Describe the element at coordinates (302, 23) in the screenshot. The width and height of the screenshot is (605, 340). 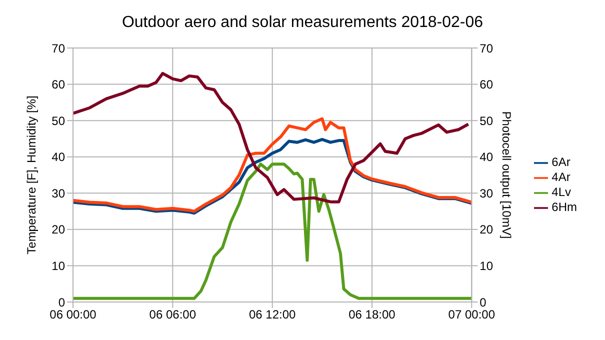
I see `chart-title: Outdoor aero and solar measurements 2018-02-06` at that location.